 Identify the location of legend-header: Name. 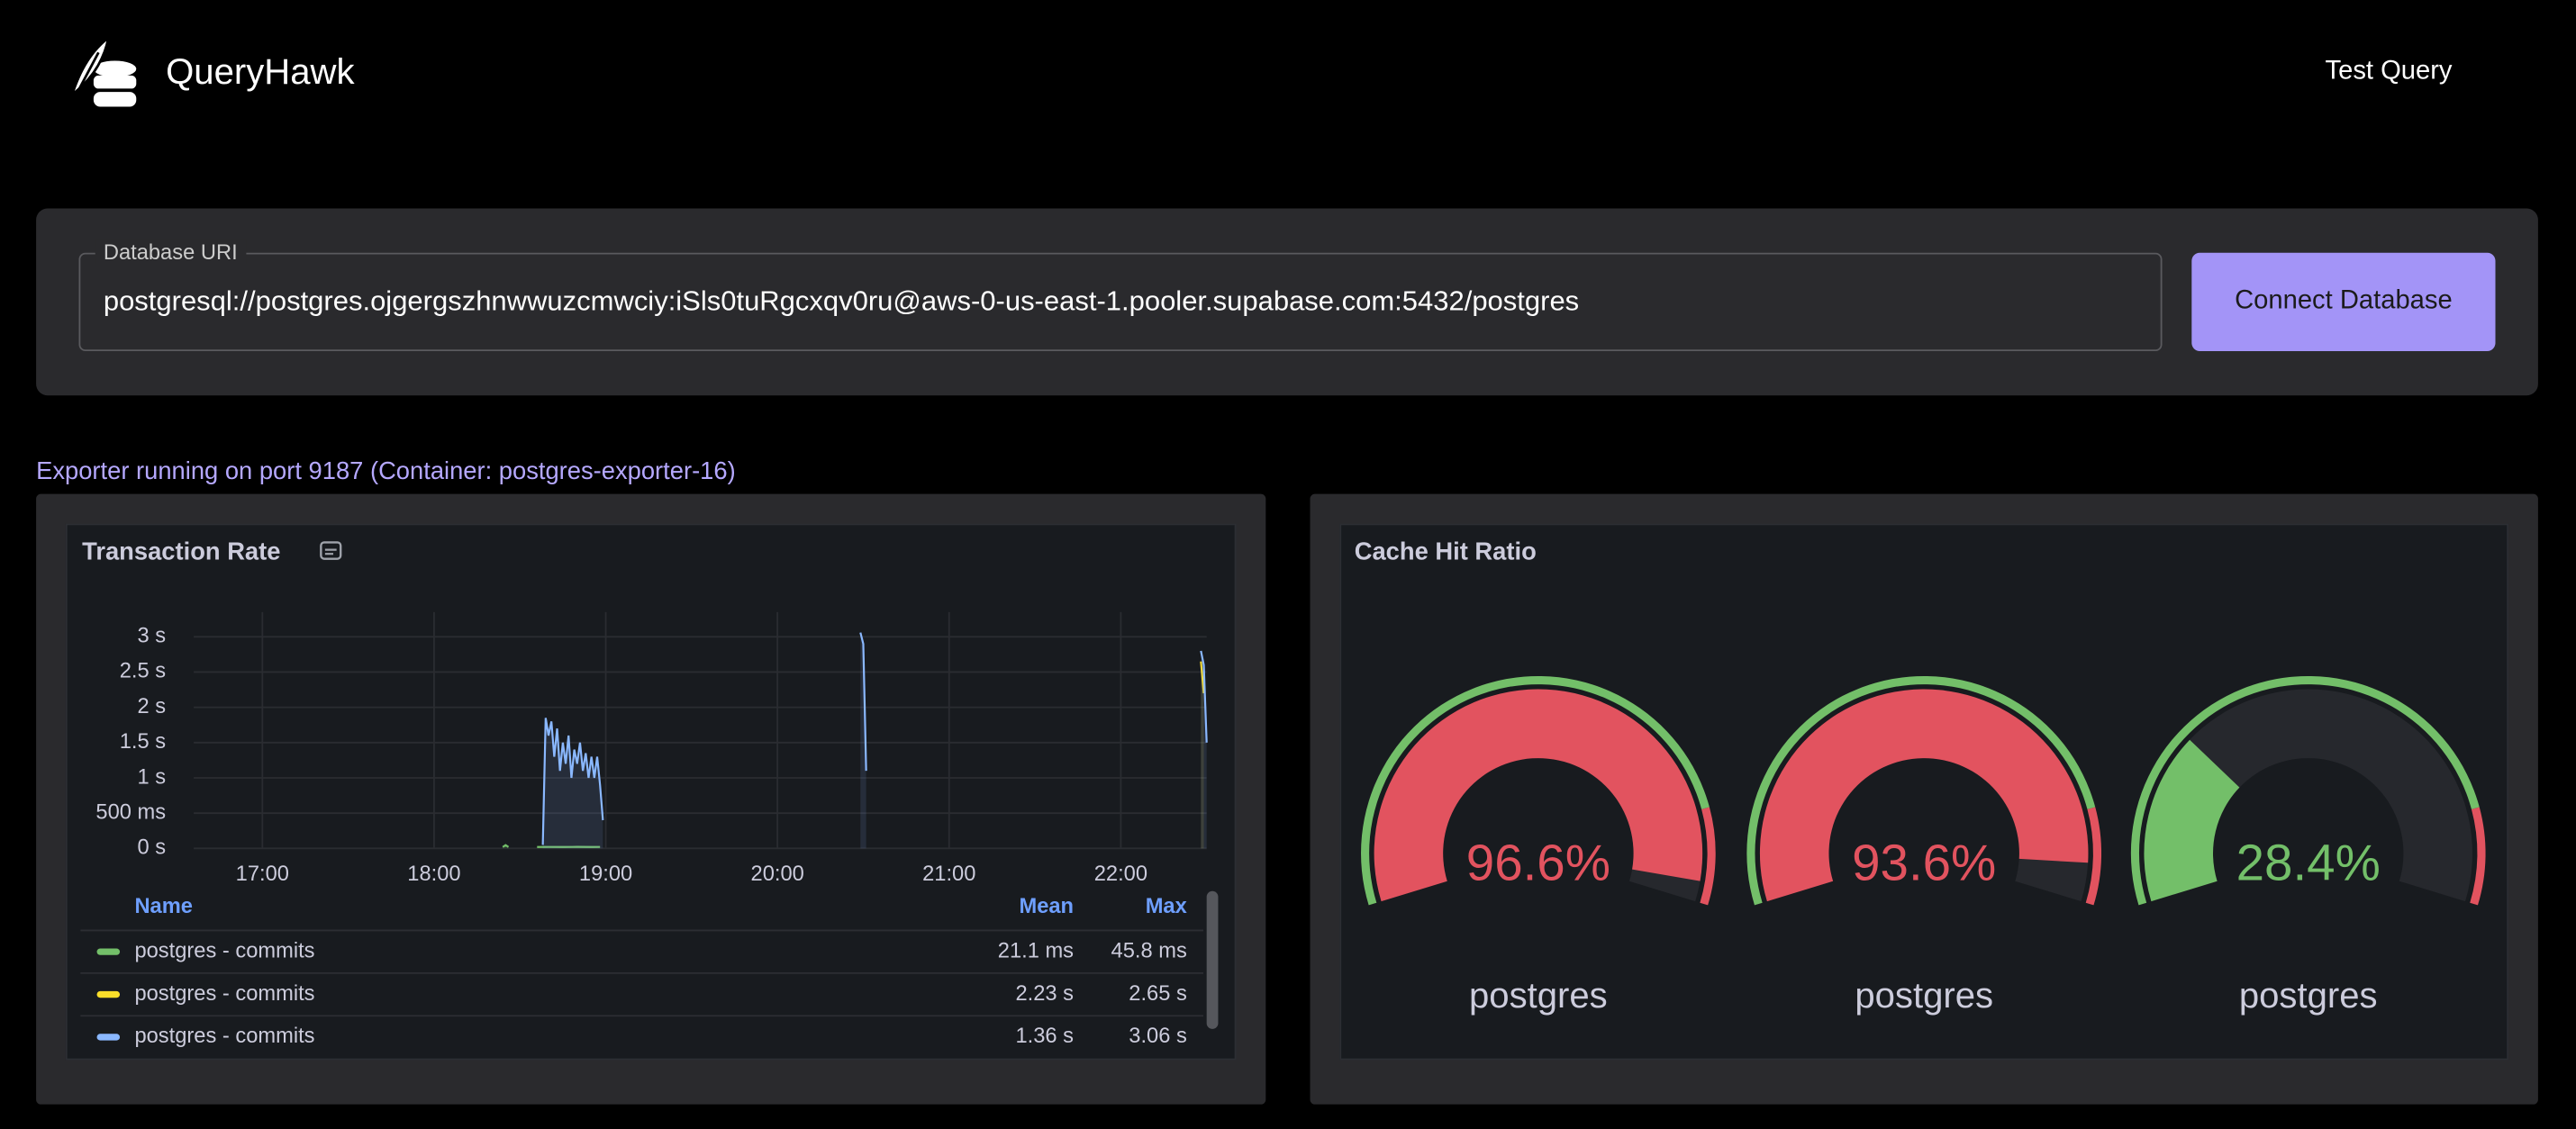
(163, 906).